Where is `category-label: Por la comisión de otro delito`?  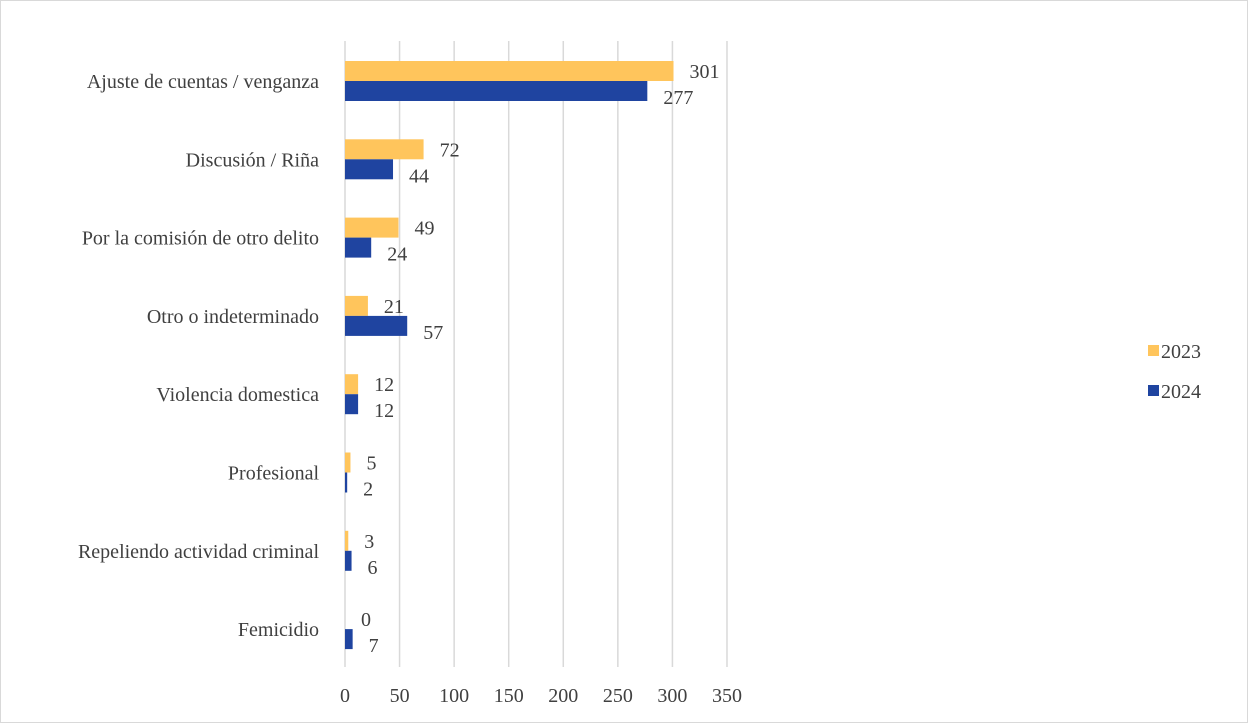 category-label: Por la comisión de otro delito is located at coordinates (200, 239).